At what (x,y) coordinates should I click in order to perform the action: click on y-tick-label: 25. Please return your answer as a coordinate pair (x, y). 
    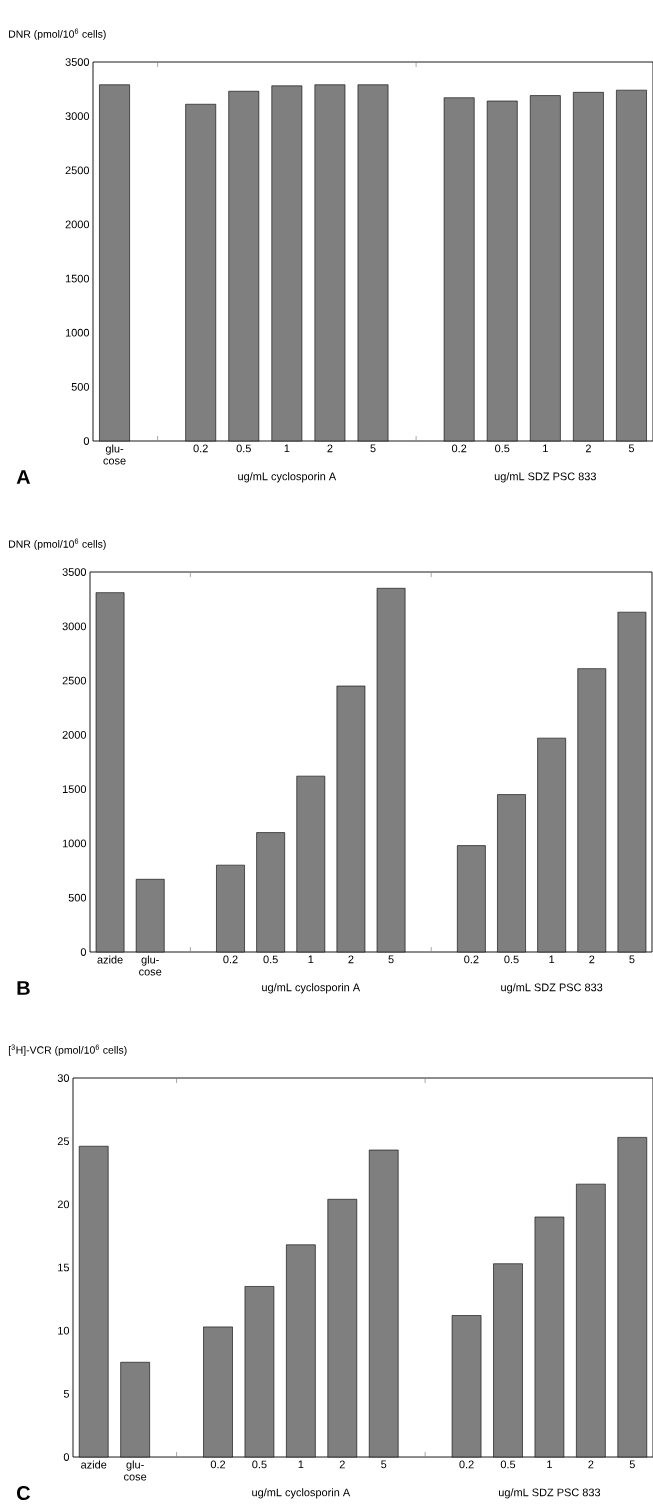
    Looking at the image, I should click on (63, 1141).